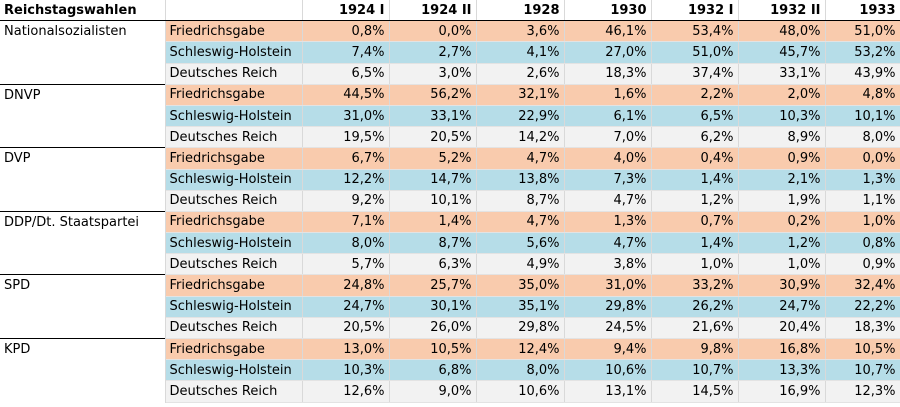 Image resolution: width=900 pixels, height=407 pixels. Describe the element at coordinates (862, 11) in the screenshot. I see `column-header: 1933` at that location.